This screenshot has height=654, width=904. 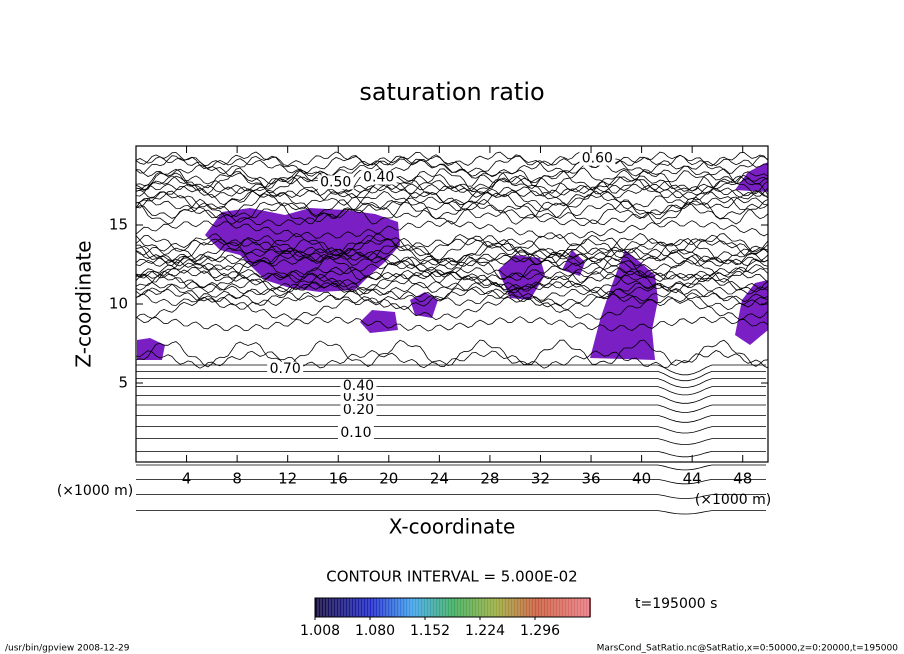 I want to click on x-tick-label: 44, so click(x=692, y=479).